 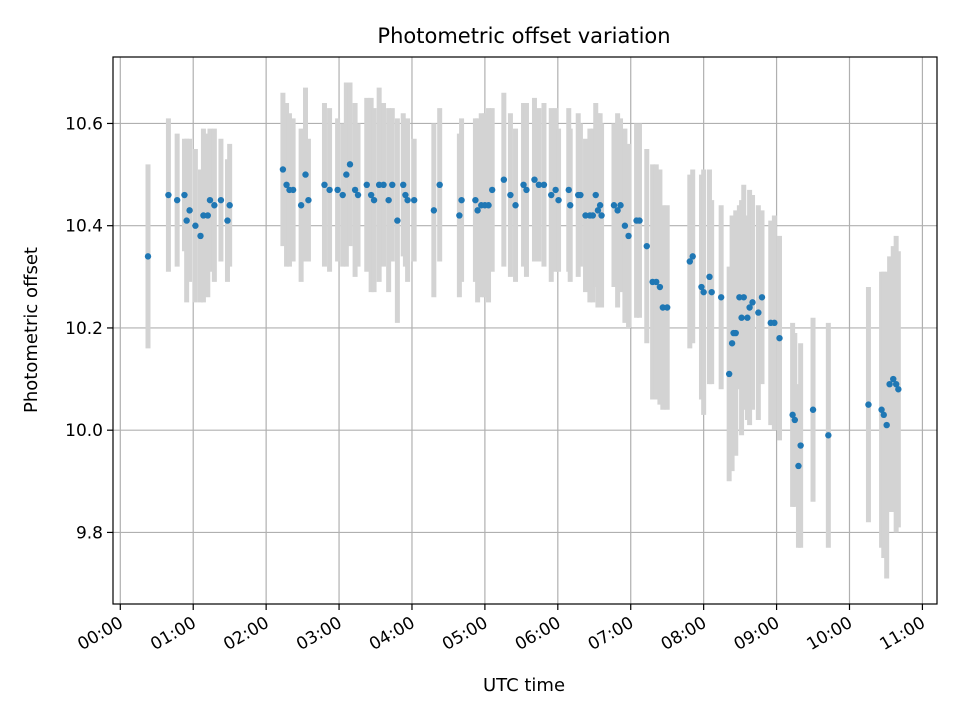 I want to click on y-tick-label: 9.8, so click(x=89, y=533).